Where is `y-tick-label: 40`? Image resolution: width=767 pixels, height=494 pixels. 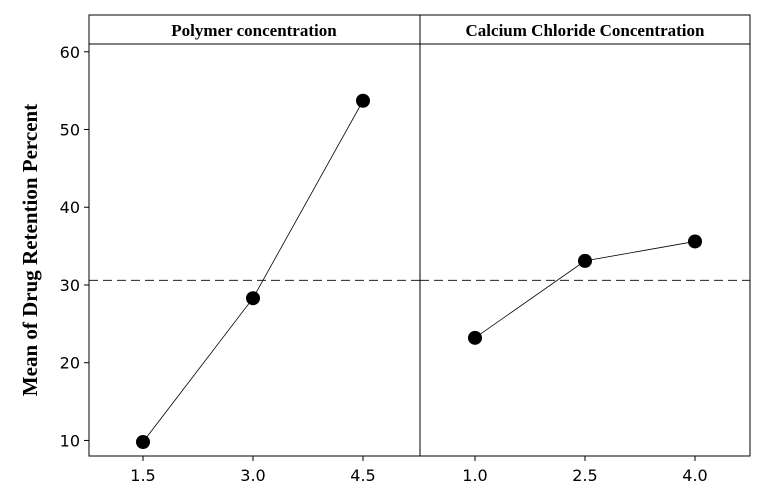
y-tick-label: 40 is located at coordinates (70, 207).